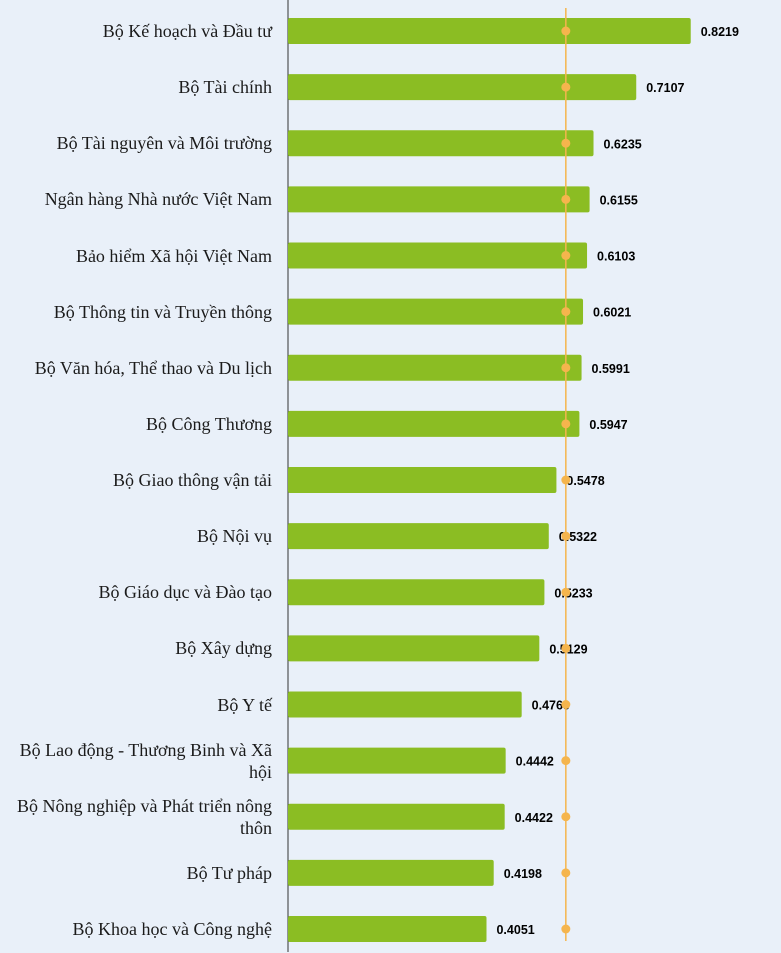 Image resolution: width=781 pixels, height=953 pixels. What do you see at coordinates (611, 369) in the screenshot?
I see `data-label: 0.5991` at bounding box center [611, 369].